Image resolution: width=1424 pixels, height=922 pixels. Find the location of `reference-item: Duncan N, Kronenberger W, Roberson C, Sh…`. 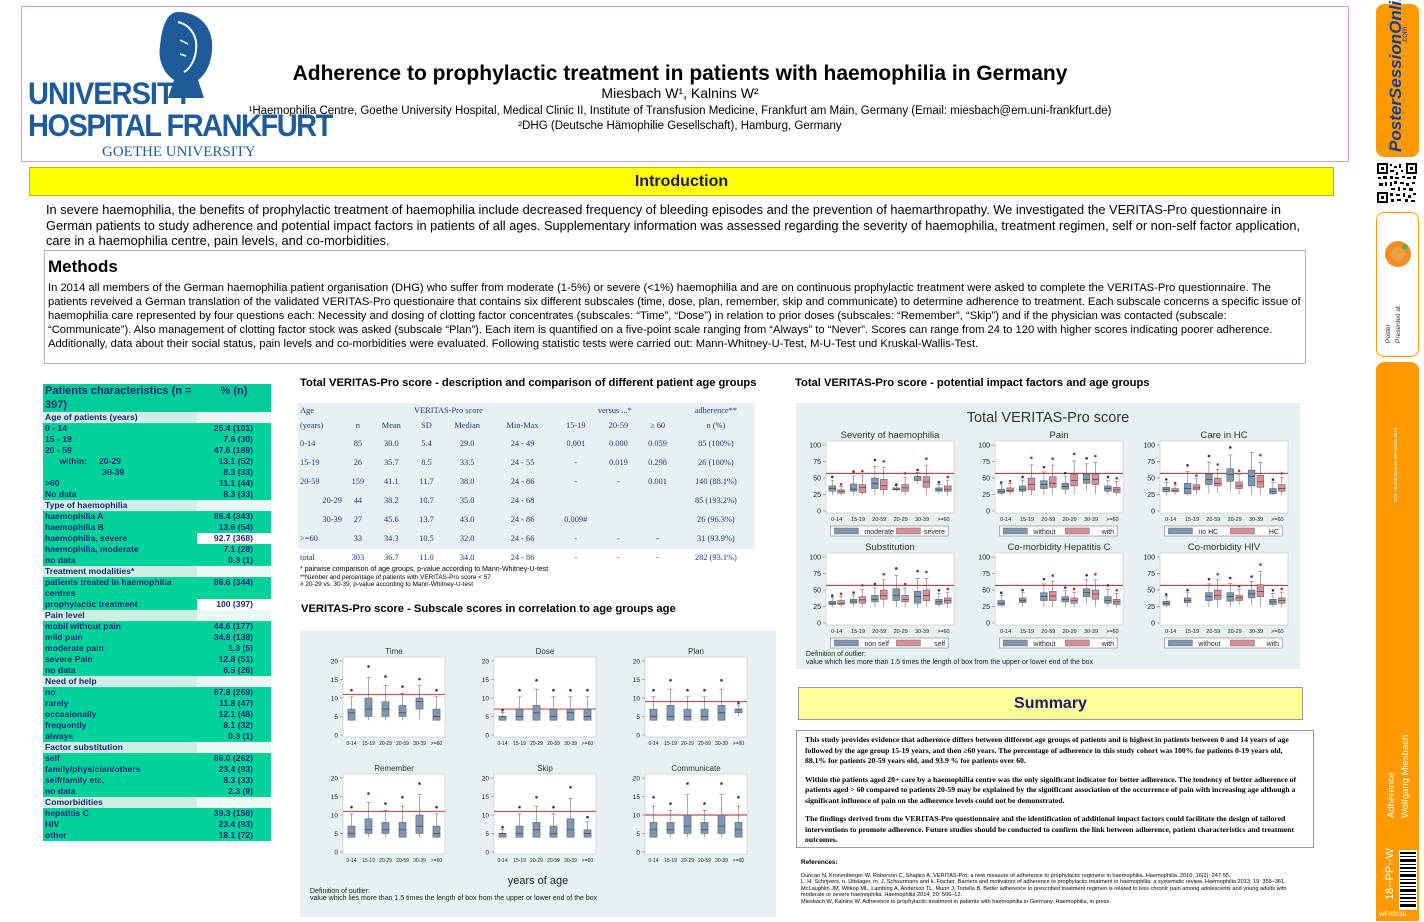

reference-item: Duncan N, Kronenberger W, Roberson C, Sh… is located at coordinates (1016, 875).